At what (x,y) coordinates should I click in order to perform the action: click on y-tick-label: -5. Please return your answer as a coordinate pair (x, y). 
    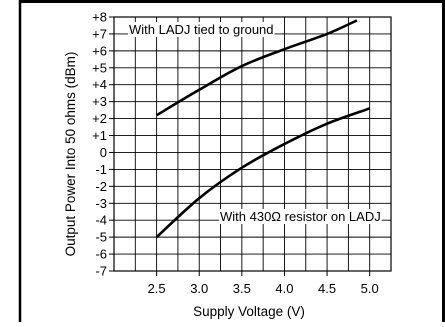
    Looking at the image, I should click on (101, 237).